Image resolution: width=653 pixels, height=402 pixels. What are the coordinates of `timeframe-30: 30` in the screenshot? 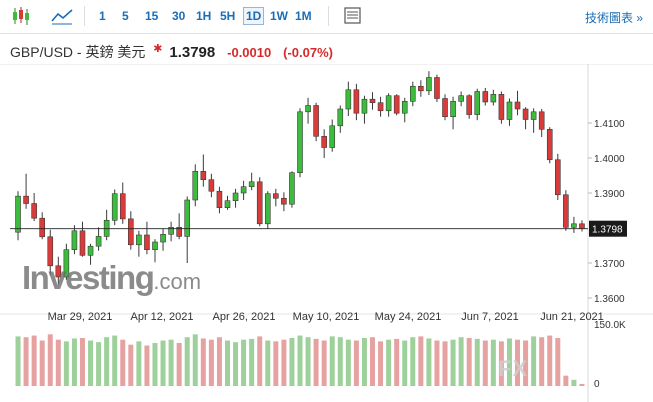 It's located at (179, 16).